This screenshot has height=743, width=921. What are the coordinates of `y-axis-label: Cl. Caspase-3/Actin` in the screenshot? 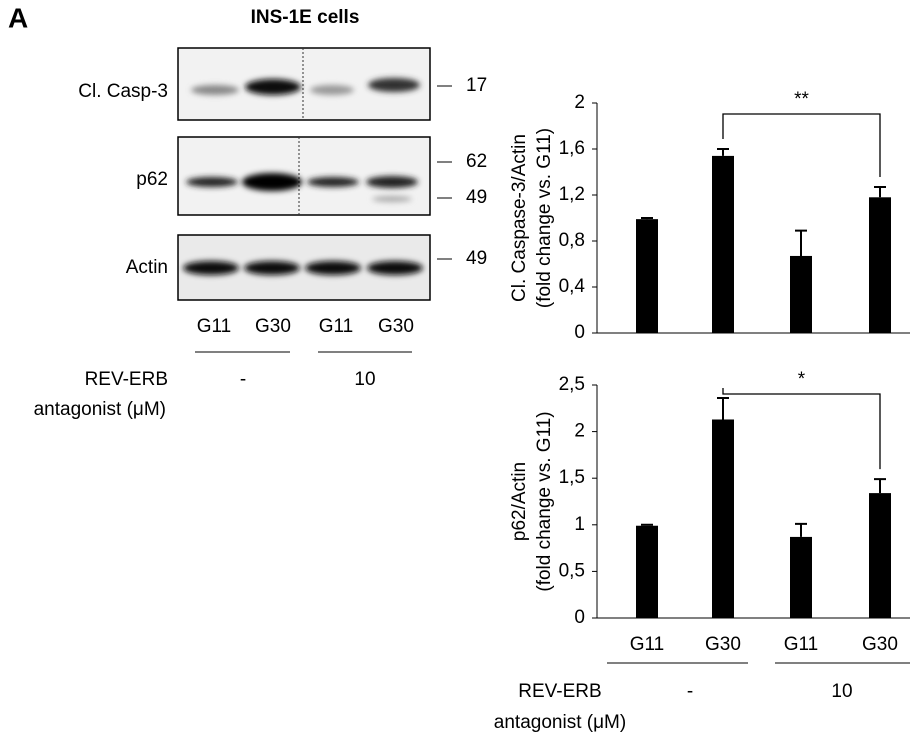 It's located at (519, 218).